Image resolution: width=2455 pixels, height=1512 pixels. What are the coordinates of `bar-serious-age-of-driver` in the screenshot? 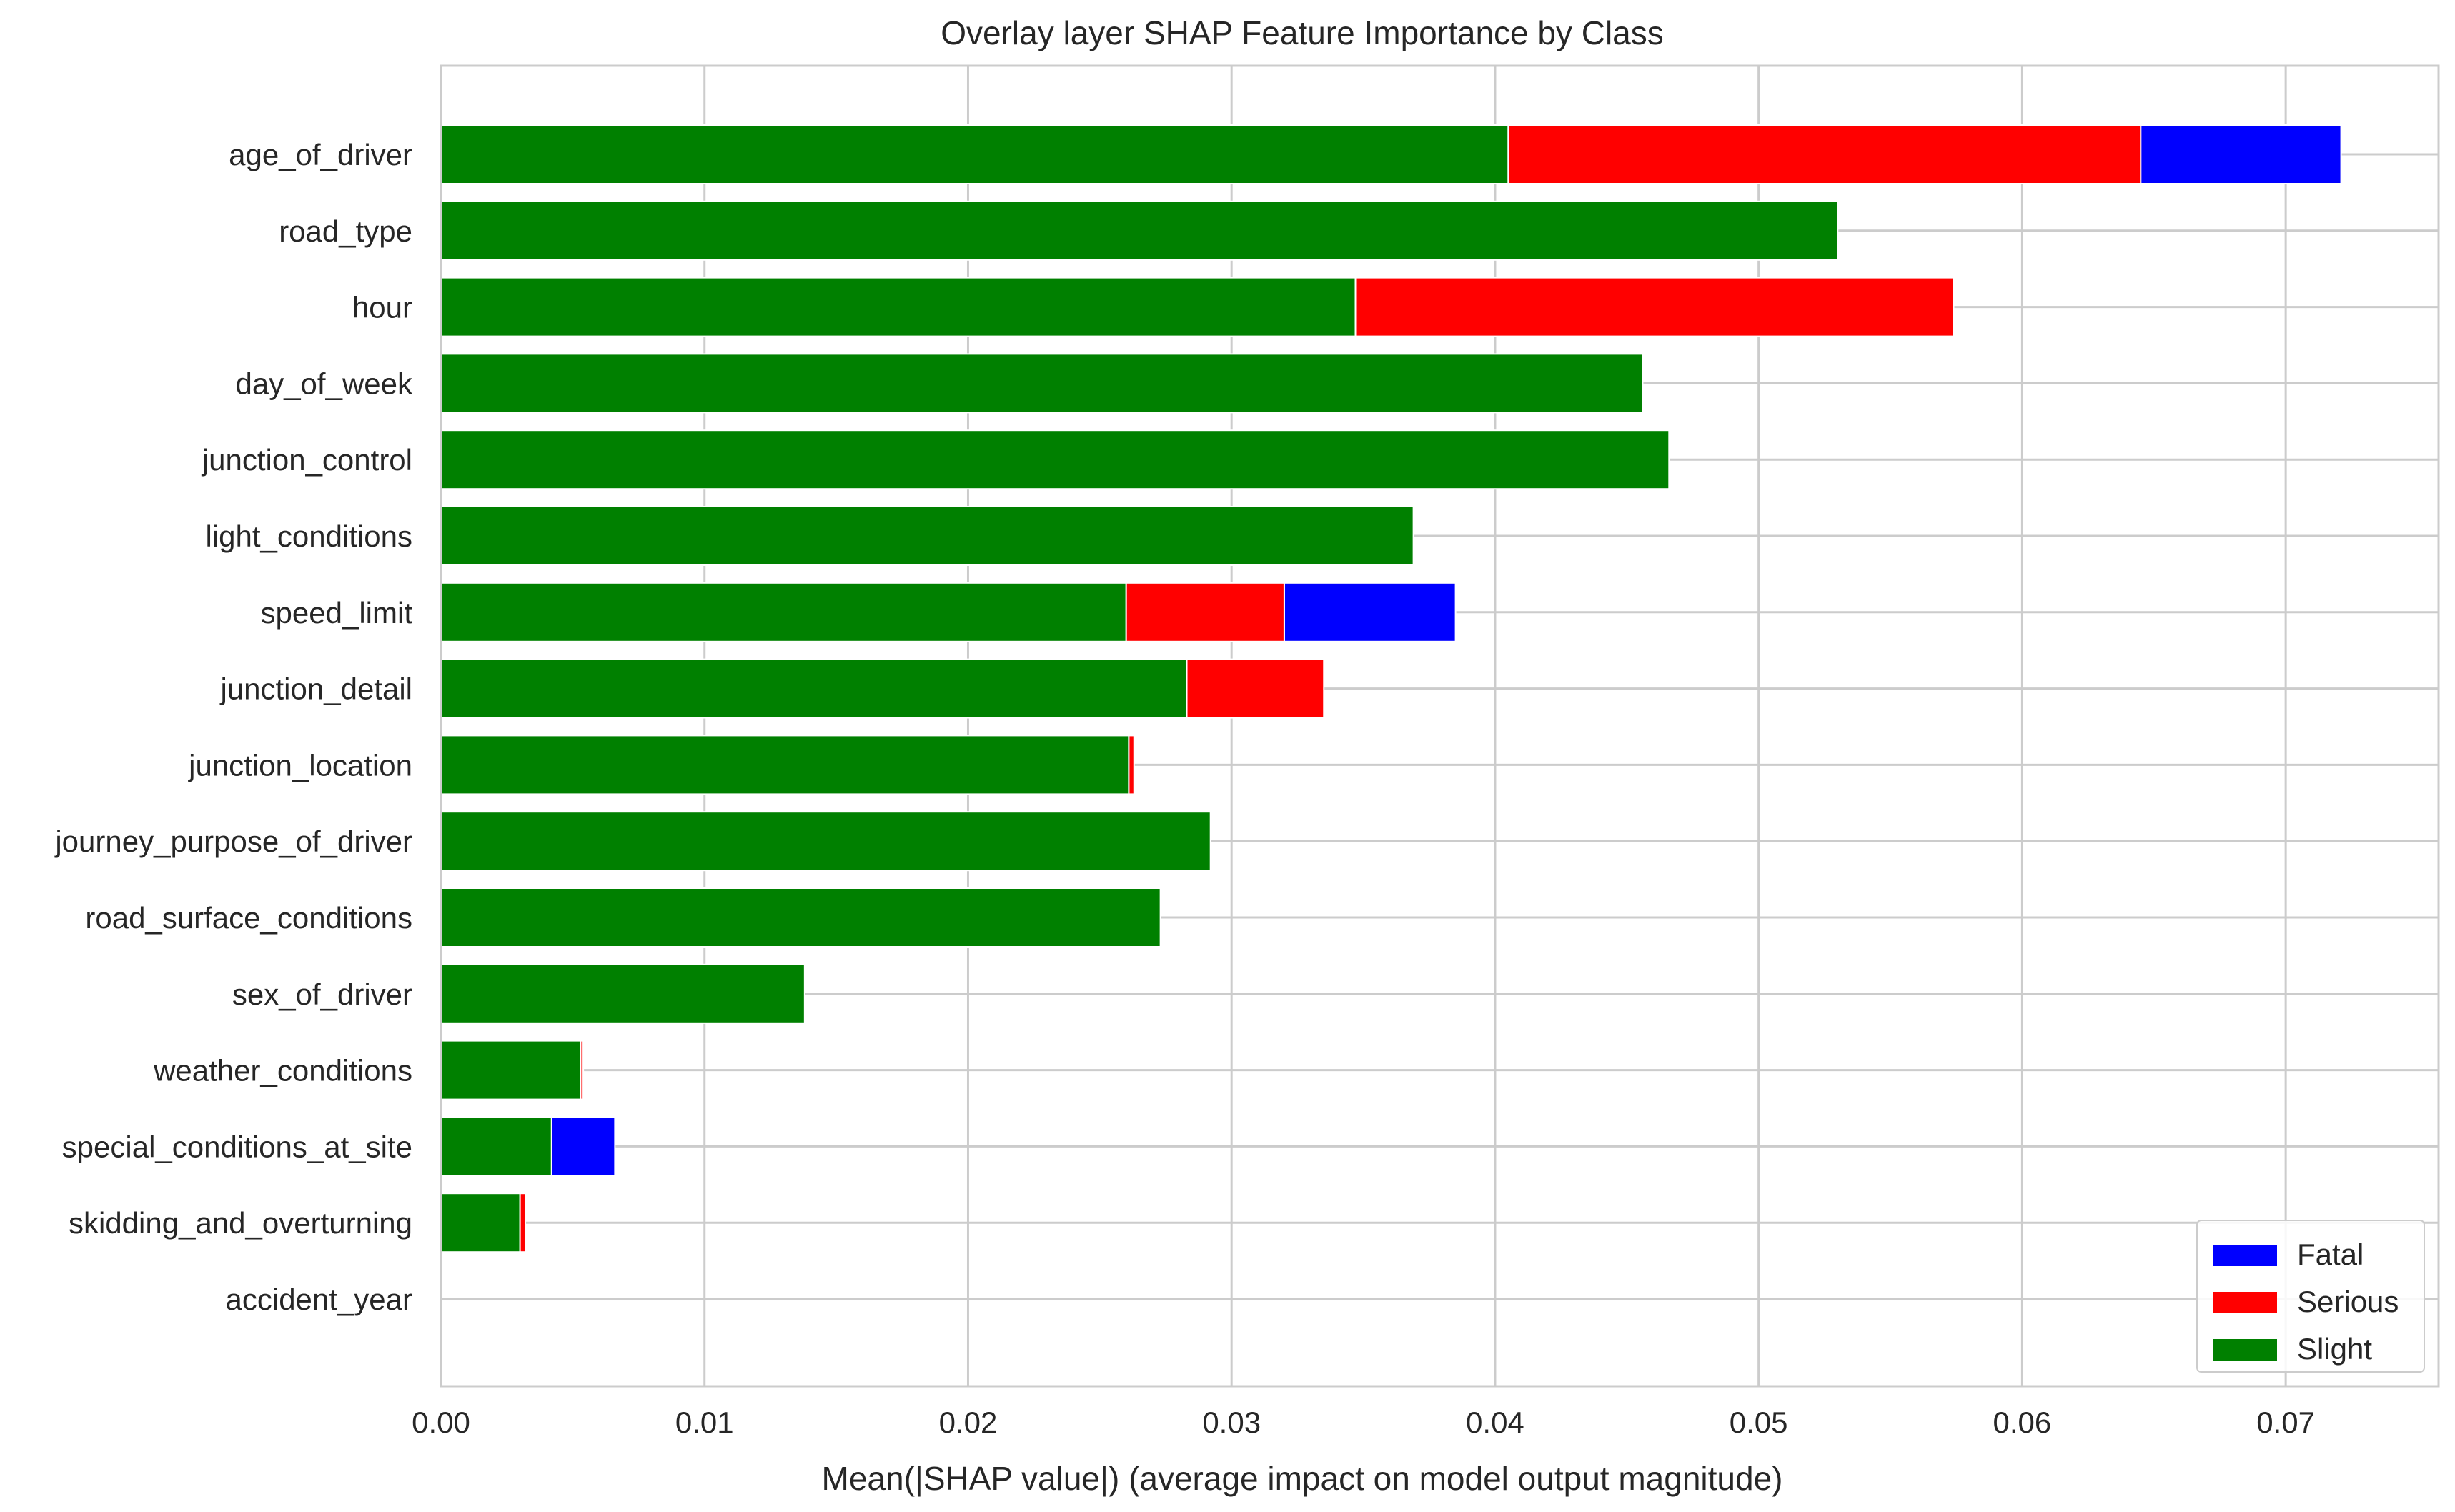 It's located at (1824, 154).